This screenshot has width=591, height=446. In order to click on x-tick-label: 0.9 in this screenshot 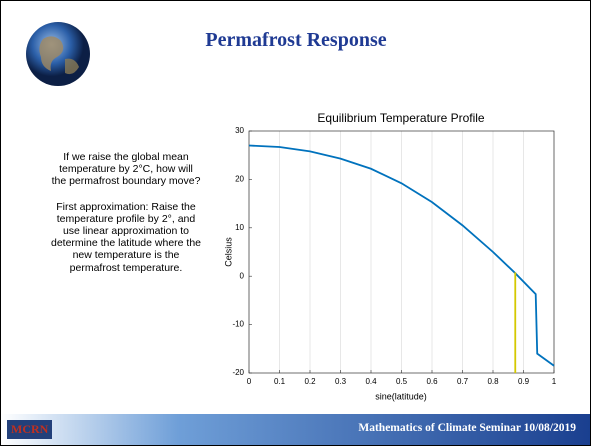, I will do `click(524, 381)`.